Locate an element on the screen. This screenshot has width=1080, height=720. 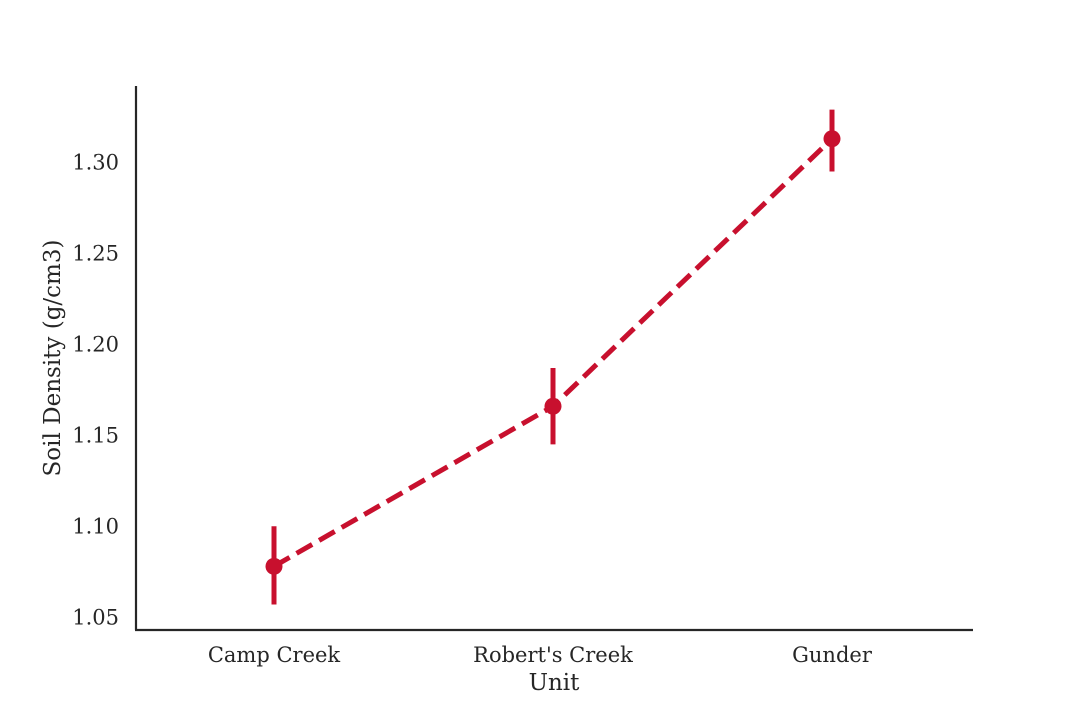
y-axis-title: Soil Density (g/cm3) is located at coordinates (53, 358).